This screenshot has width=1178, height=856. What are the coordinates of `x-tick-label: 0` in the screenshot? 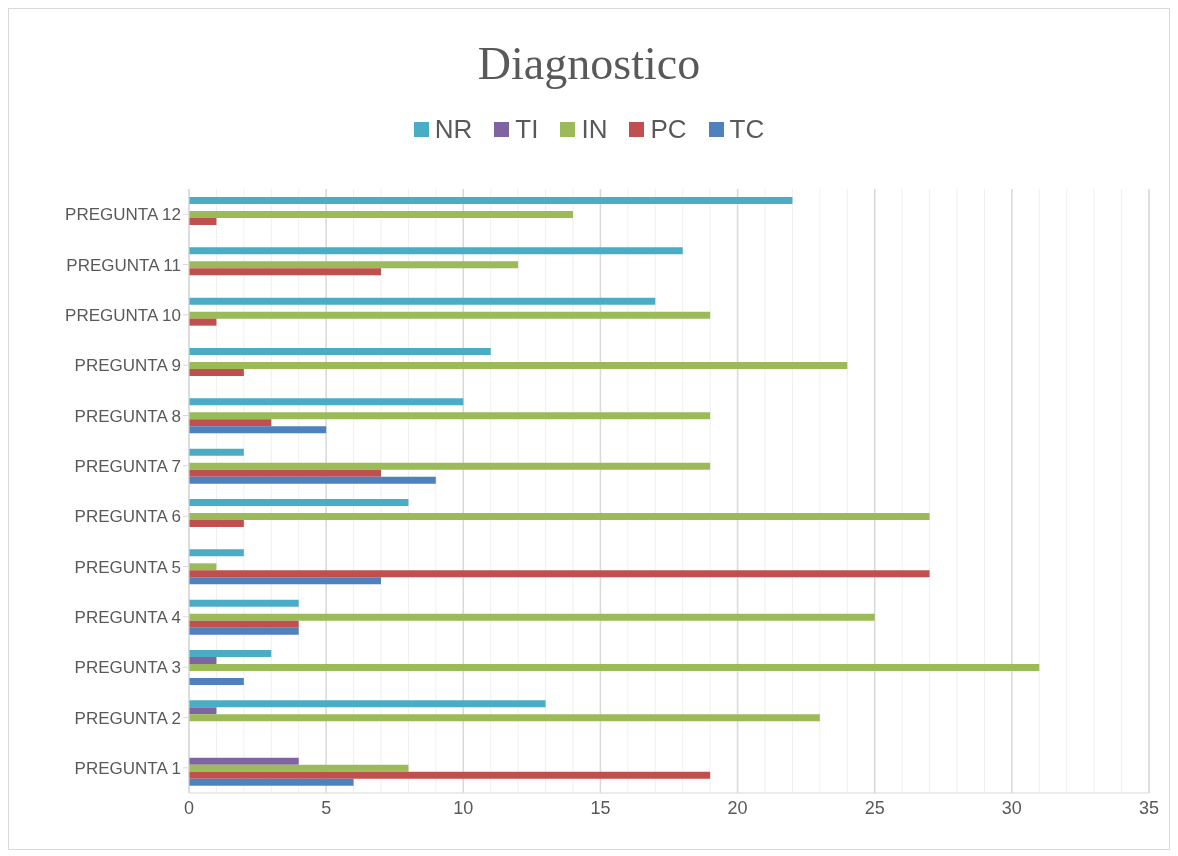 It's located at (189, 807).